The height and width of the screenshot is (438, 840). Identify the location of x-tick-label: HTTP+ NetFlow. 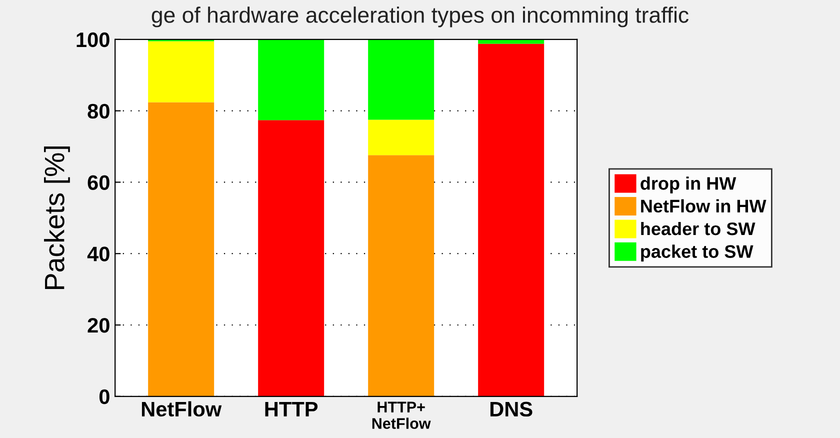
(401, 415).